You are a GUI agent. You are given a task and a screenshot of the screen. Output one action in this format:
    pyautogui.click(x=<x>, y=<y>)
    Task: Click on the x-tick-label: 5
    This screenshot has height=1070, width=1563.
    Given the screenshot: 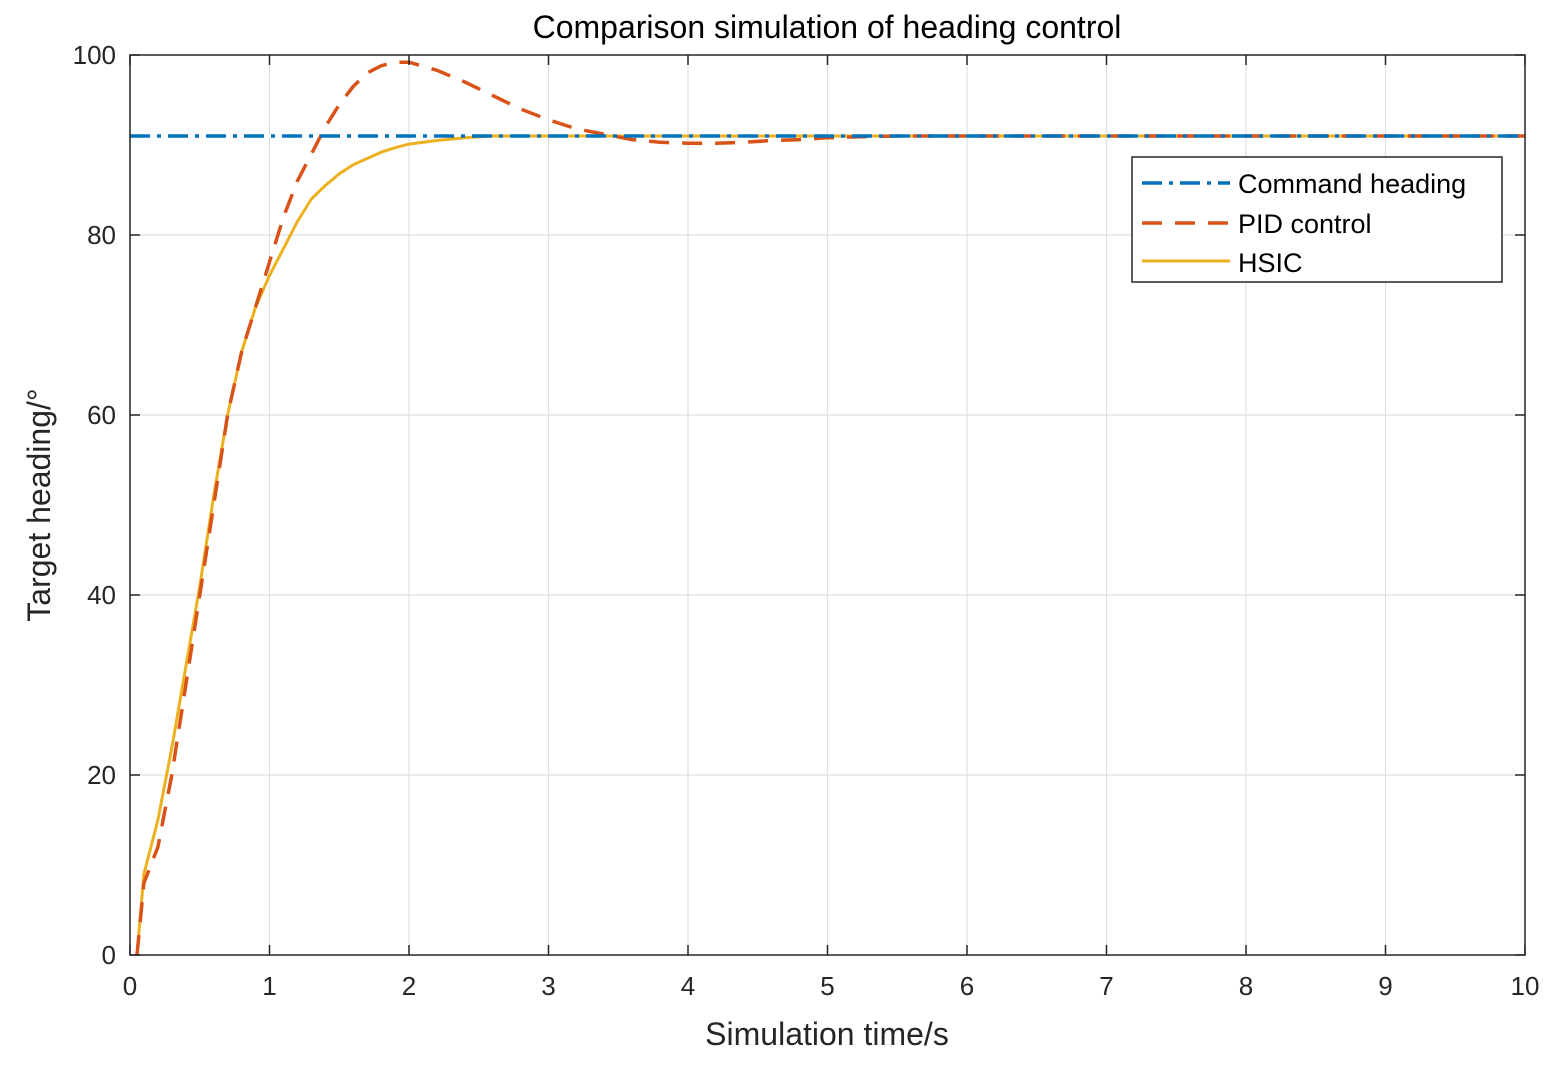 What is the action you would take?
    pyautogui.click(x=827, y=986)
    